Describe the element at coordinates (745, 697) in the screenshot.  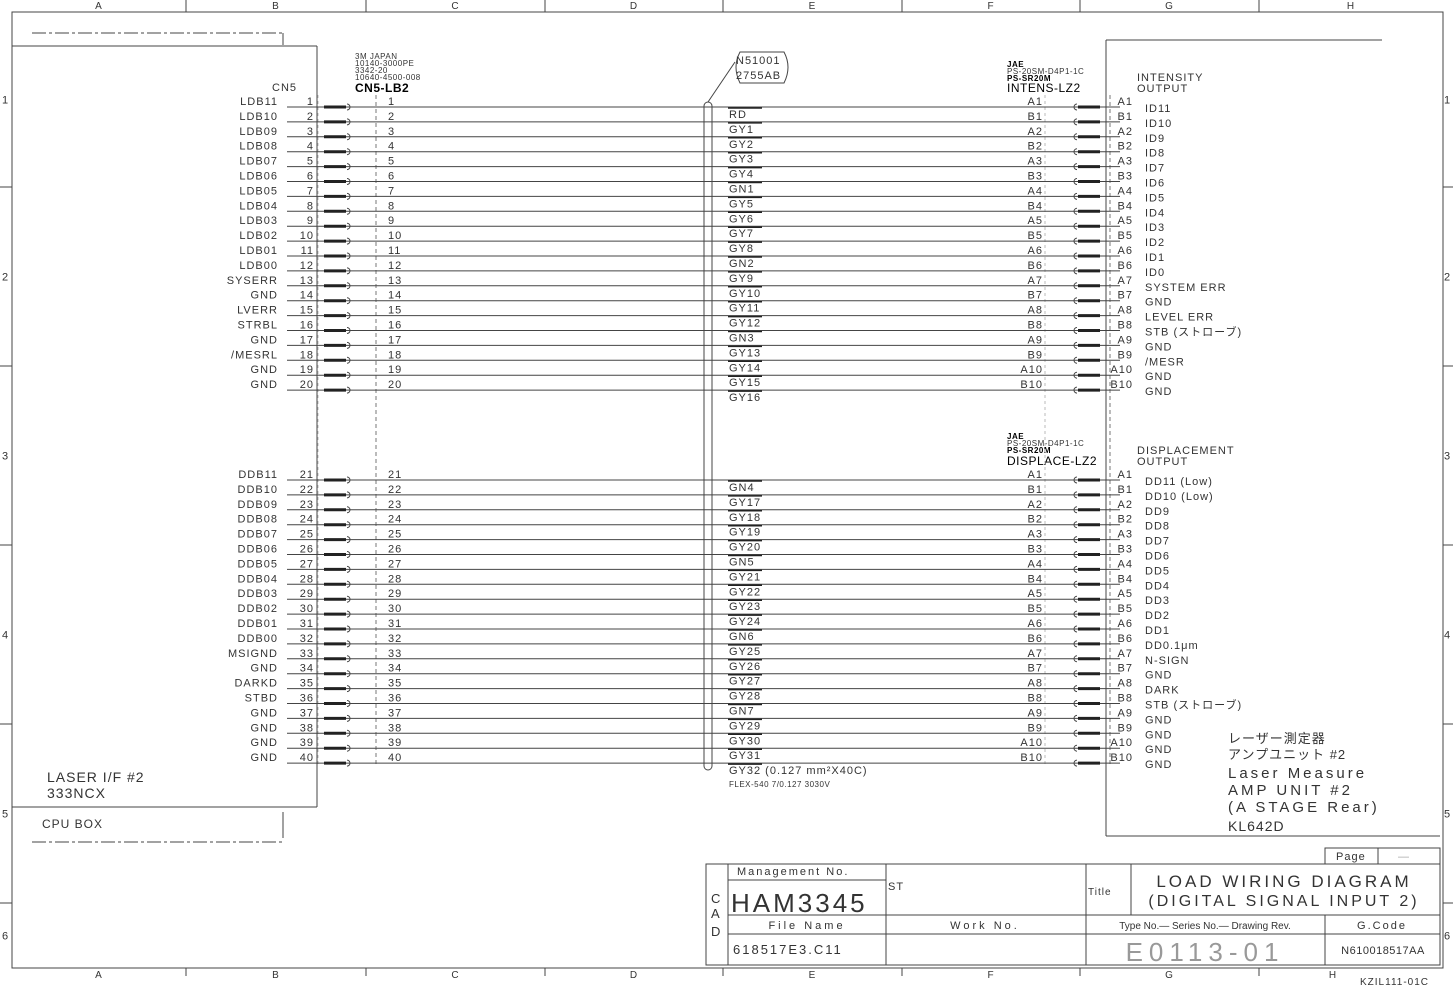
I see `wire-color-label: GY28` at that location.